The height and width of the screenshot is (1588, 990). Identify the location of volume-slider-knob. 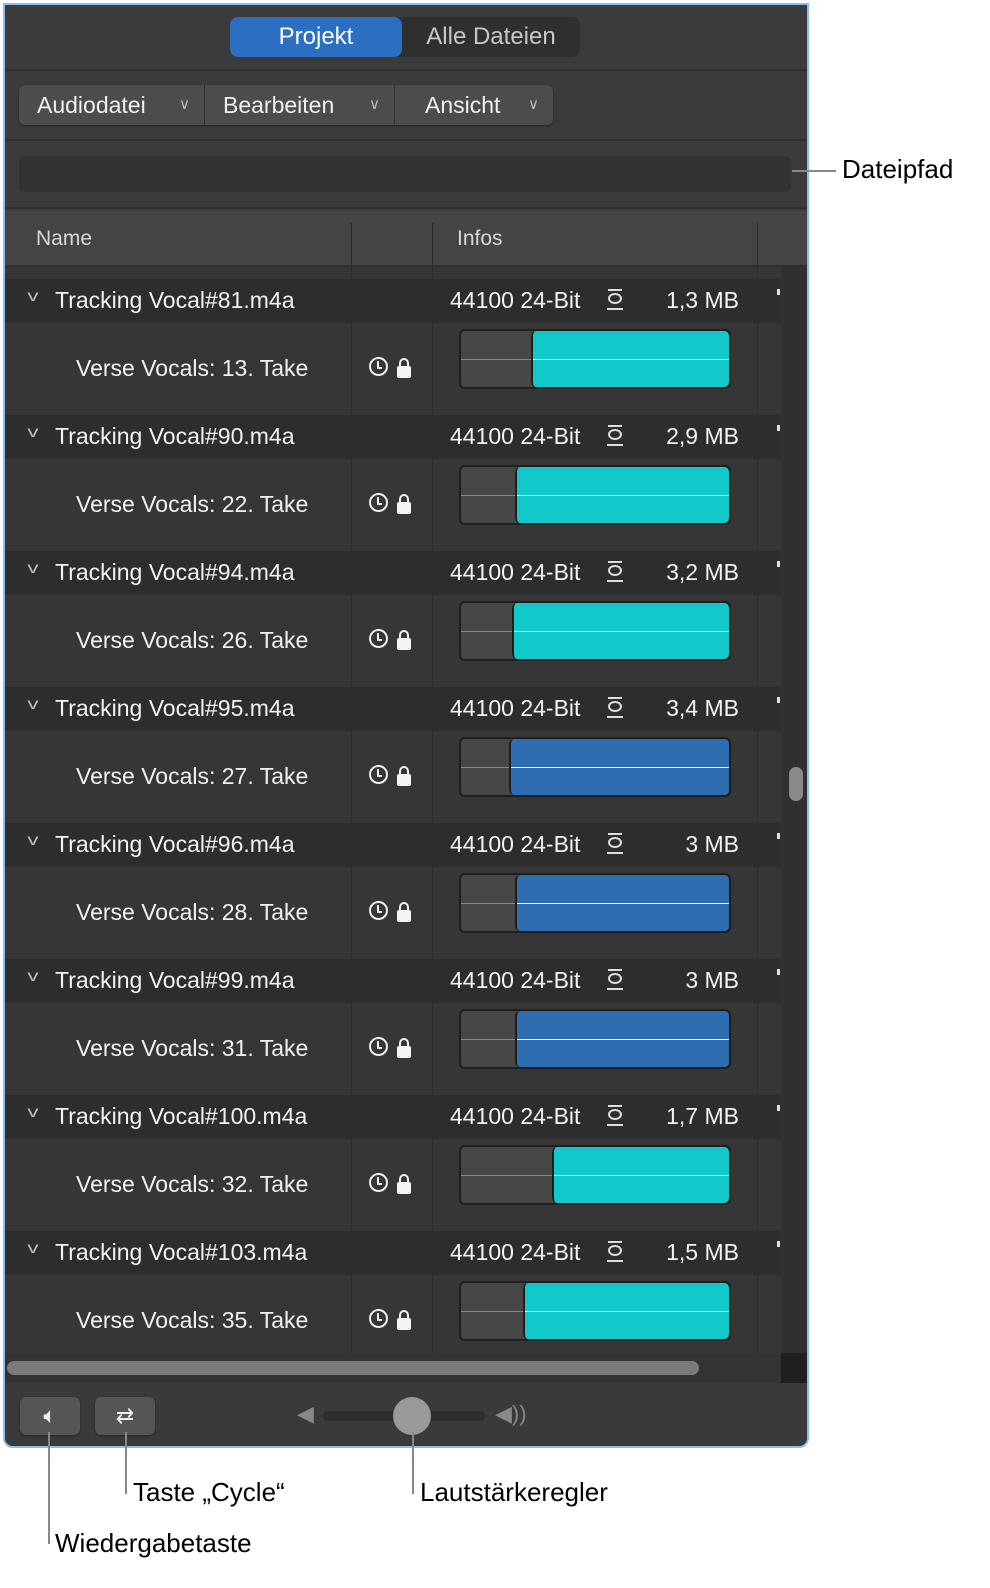
(412, 1416).